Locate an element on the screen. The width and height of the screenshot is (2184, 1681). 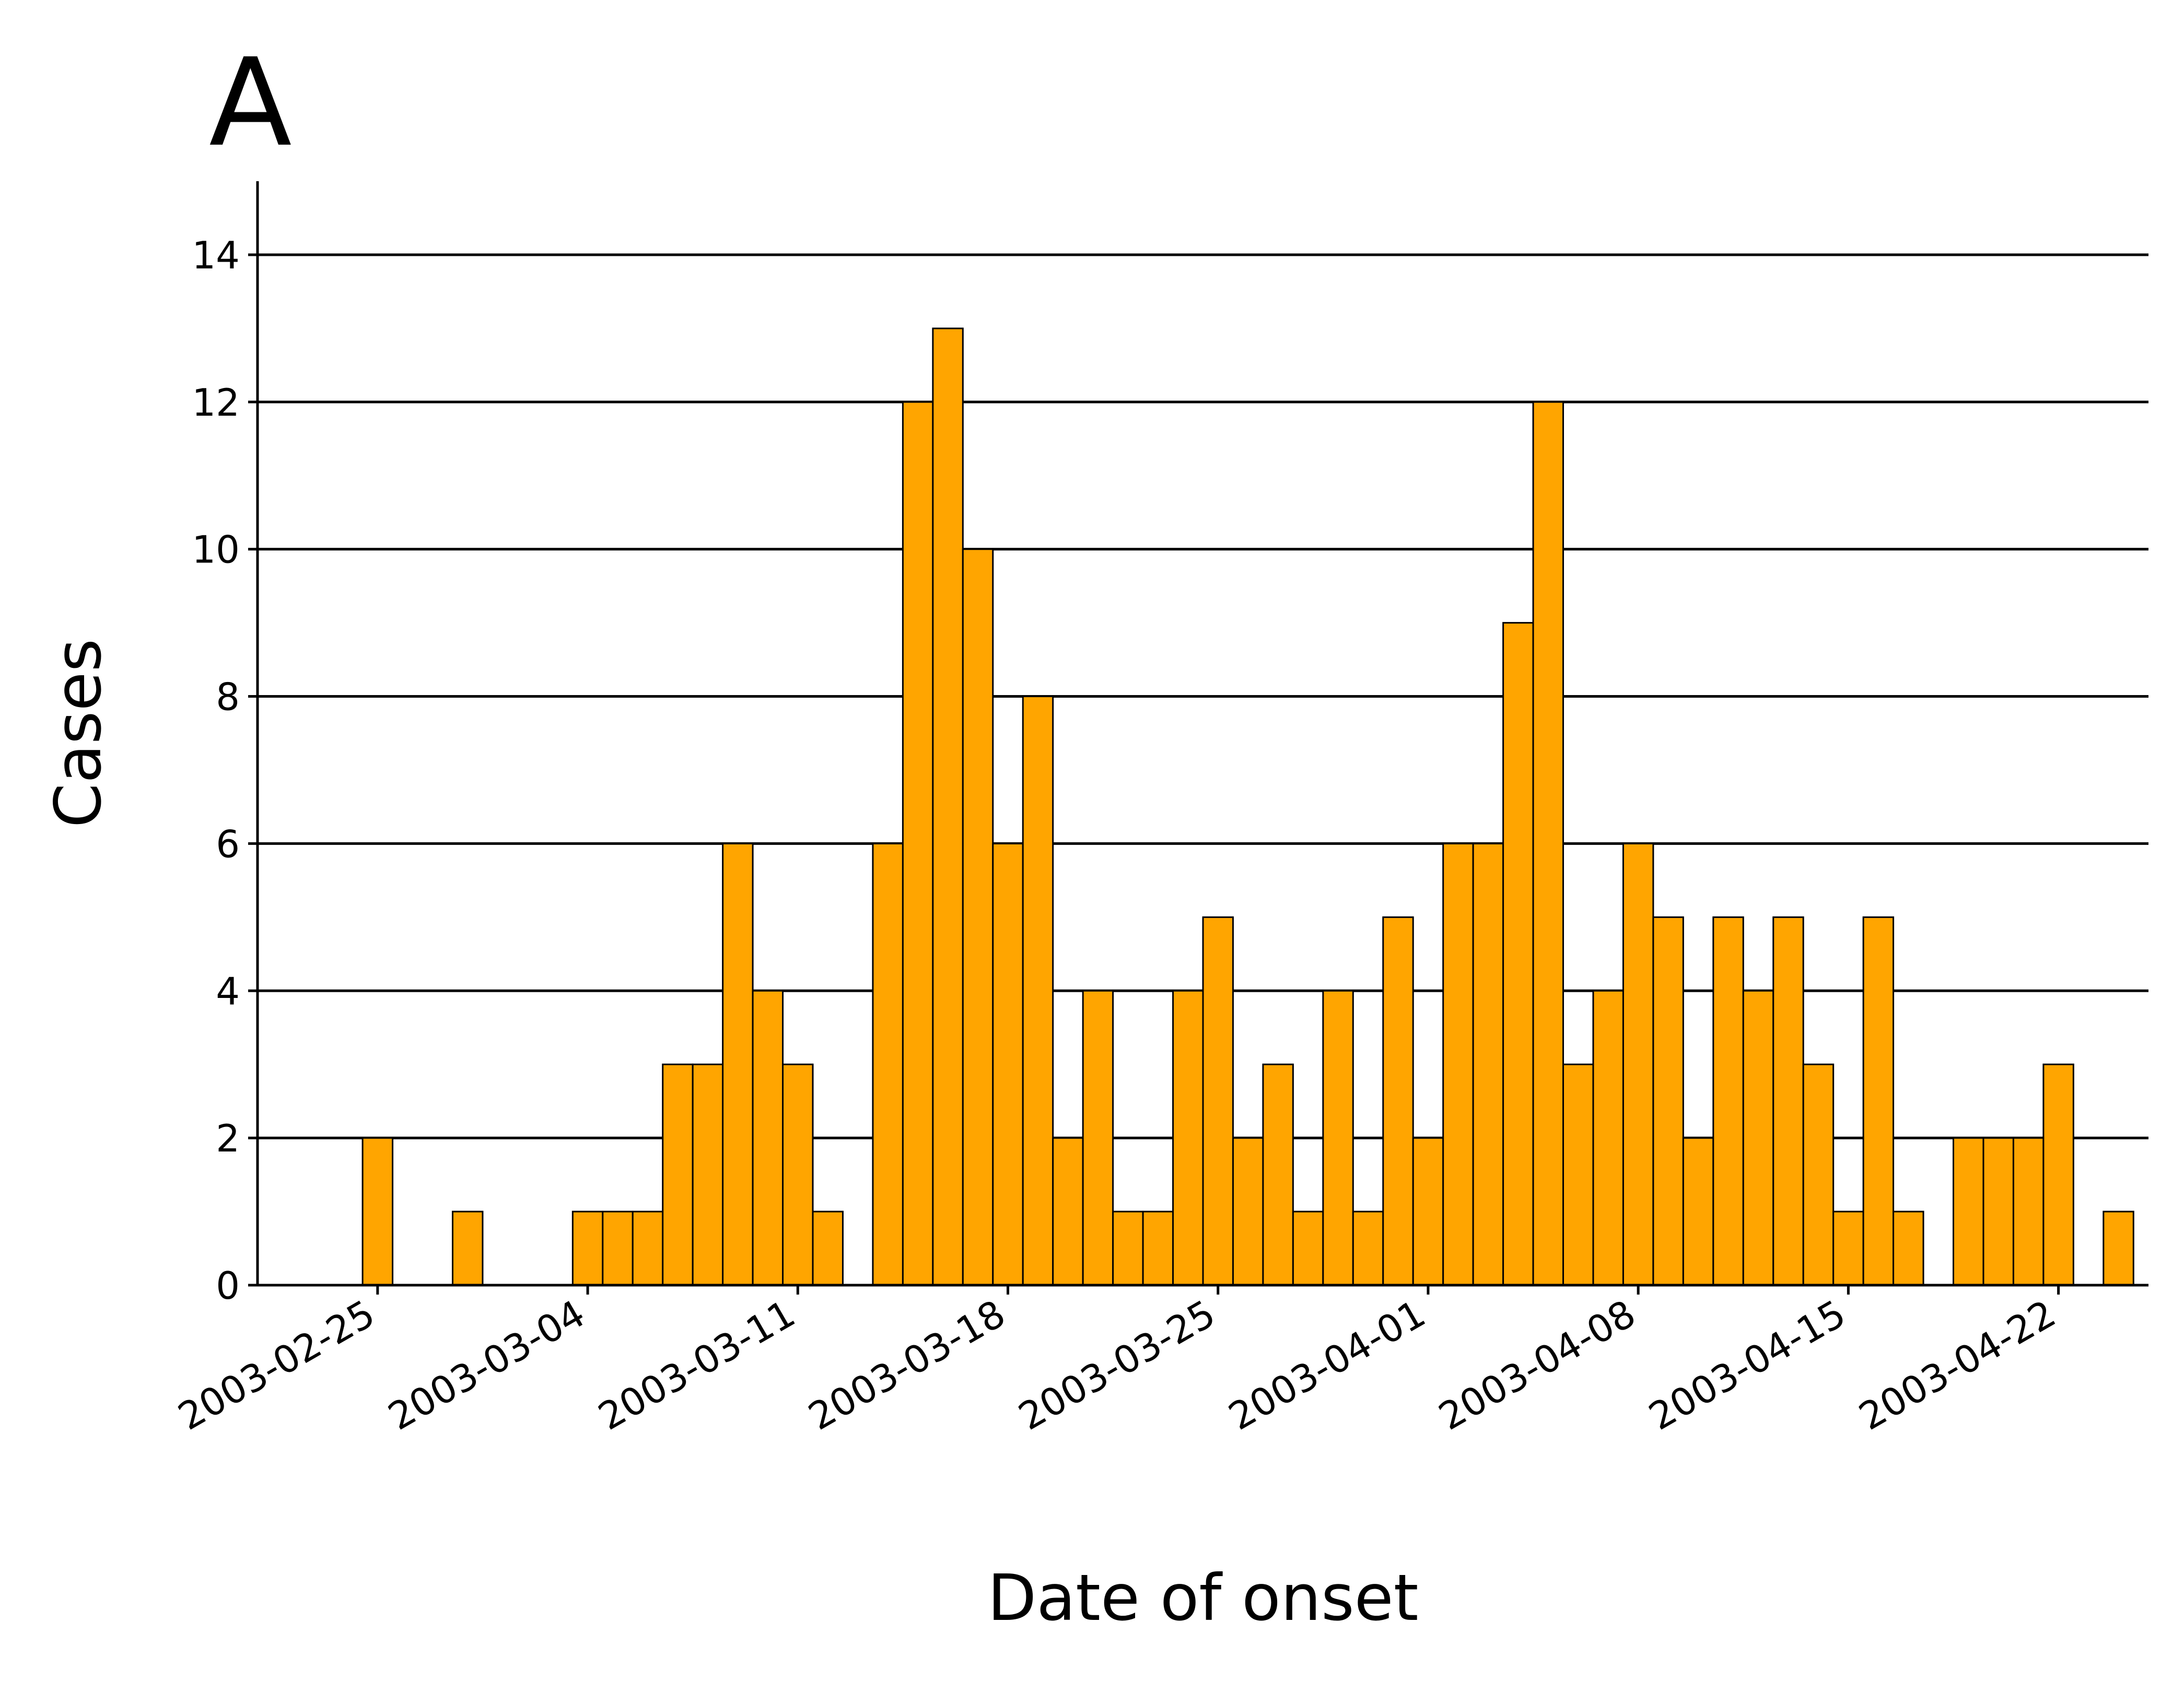
x-tick-label: 2003-02-25 is located at coordinates (276, 1365).